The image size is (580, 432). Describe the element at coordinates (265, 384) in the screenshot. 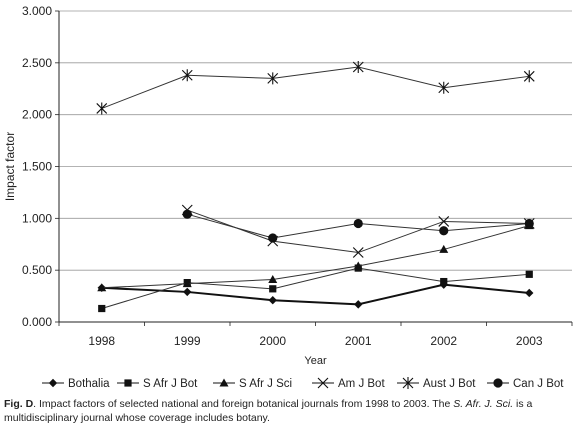

I see `legend-label-s-afr-j-sci: S Afr J Sci` at that location.